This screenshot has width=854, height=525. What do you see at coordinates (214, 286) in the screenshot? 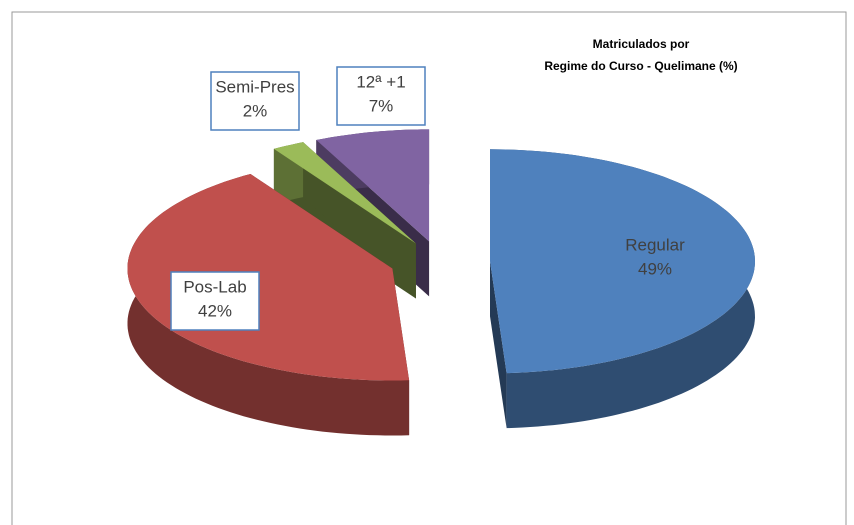
I see `data-label-name: Pos-Lab` at bounding box center [214, 286].